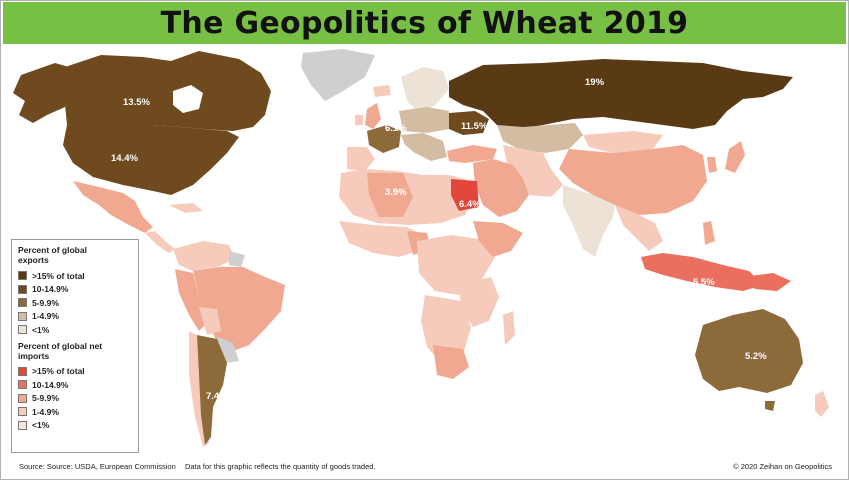 The image size is (849, 480). I want to click on chile, so click(199, 389).